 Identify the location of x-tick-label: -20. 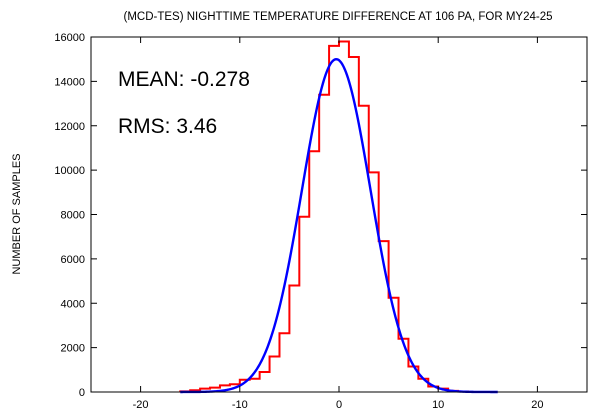
(141, 405).